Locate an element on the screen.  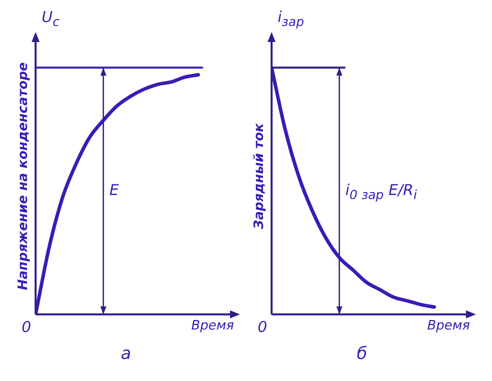
text: а is located at coordinates (126, 354).